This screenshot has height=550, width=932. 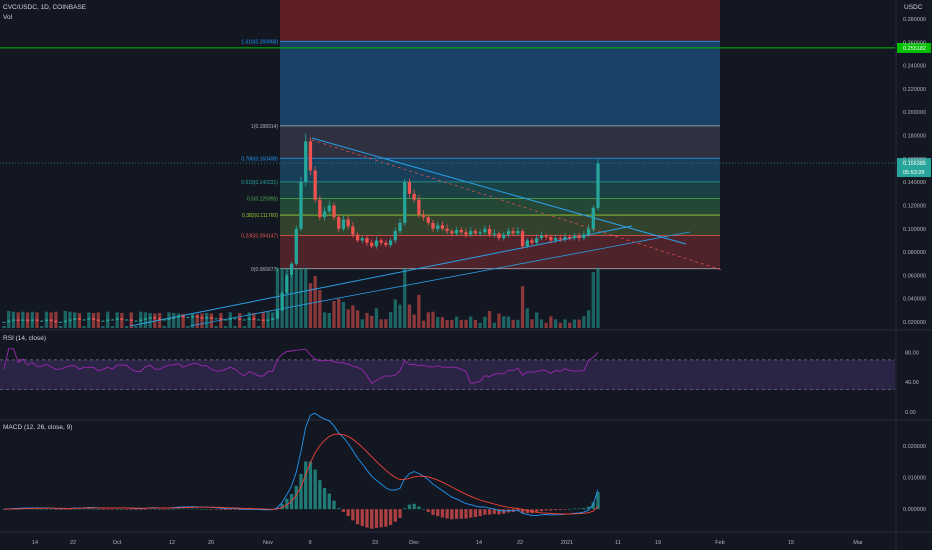 What do you see at coordinates (259, 42) in the screenshot?
I see `fib-level-label: 1.618(0.260868)` at bounding box center [259, 42].